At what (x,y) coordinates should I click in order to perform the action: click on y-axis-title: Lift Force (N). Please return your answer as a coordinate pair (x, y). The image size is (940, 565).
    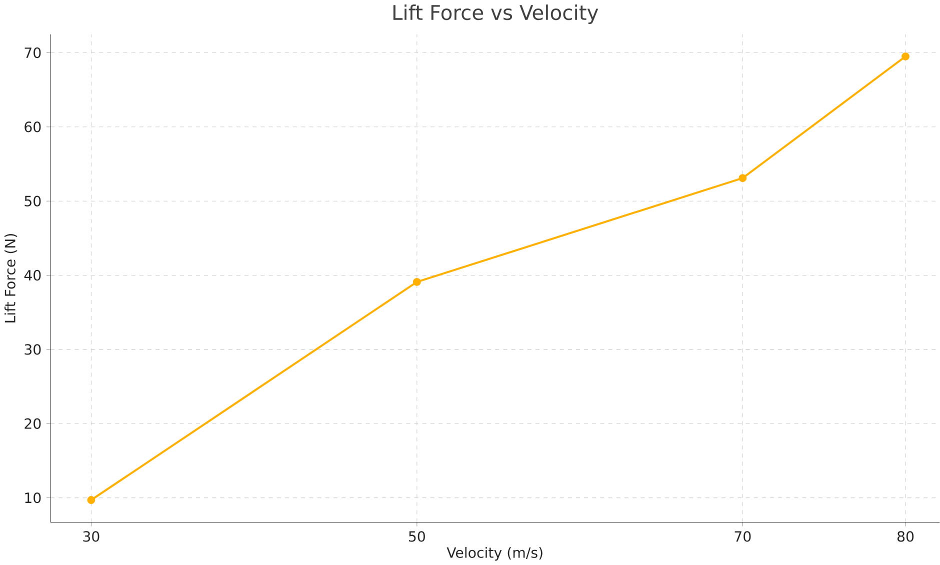
    Looking at the image, I should click on (11, 278).